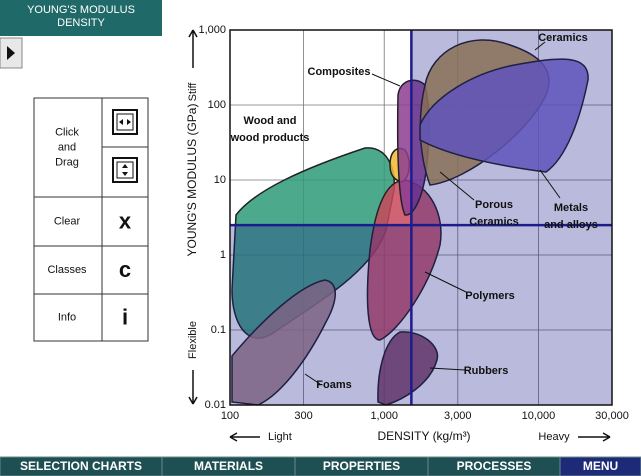  Describe the element at coordinates (81, 23) in the screenshot. I see `header-title: DENSITY` at that location.